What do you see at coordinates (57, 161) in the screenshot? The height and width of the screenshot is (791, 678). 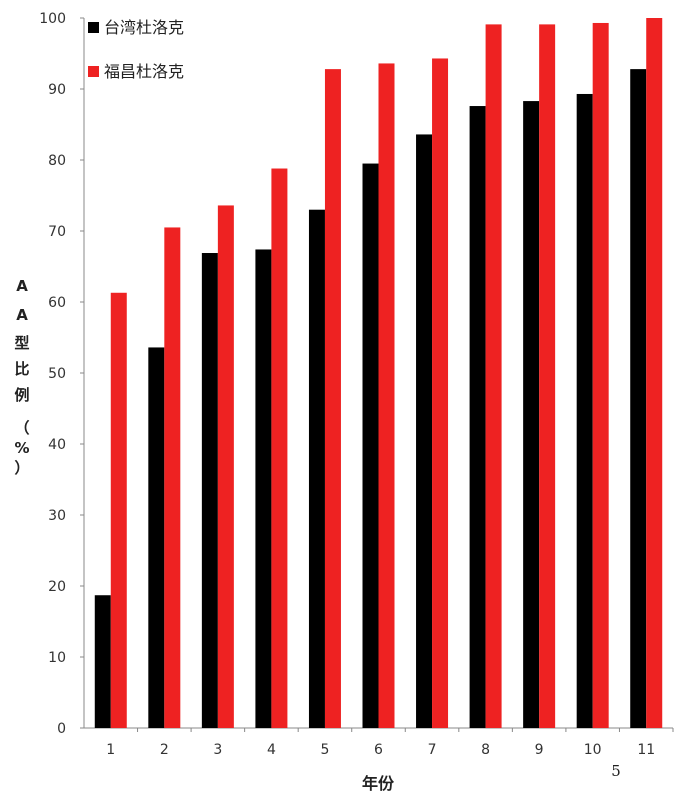 I see `y-tick-label: 80` at bounding box center [57, 161].